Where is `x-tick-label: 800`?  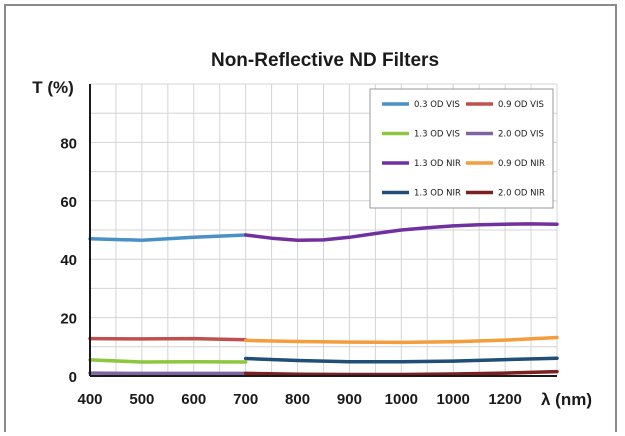 x-tick-label: 800 is located at coordinates (297, 399).